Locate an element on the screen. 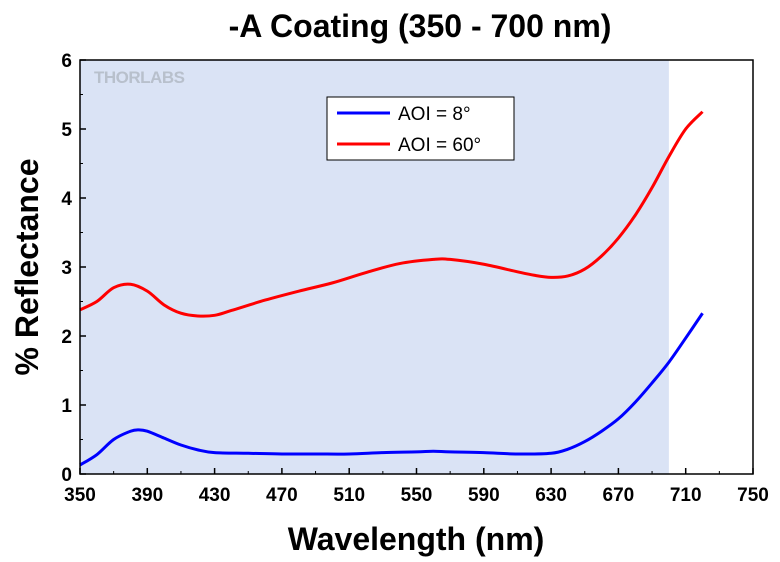 This screenshot has width=780, height=562. x-tick-label: 470 is located at coordinates (282, 495).